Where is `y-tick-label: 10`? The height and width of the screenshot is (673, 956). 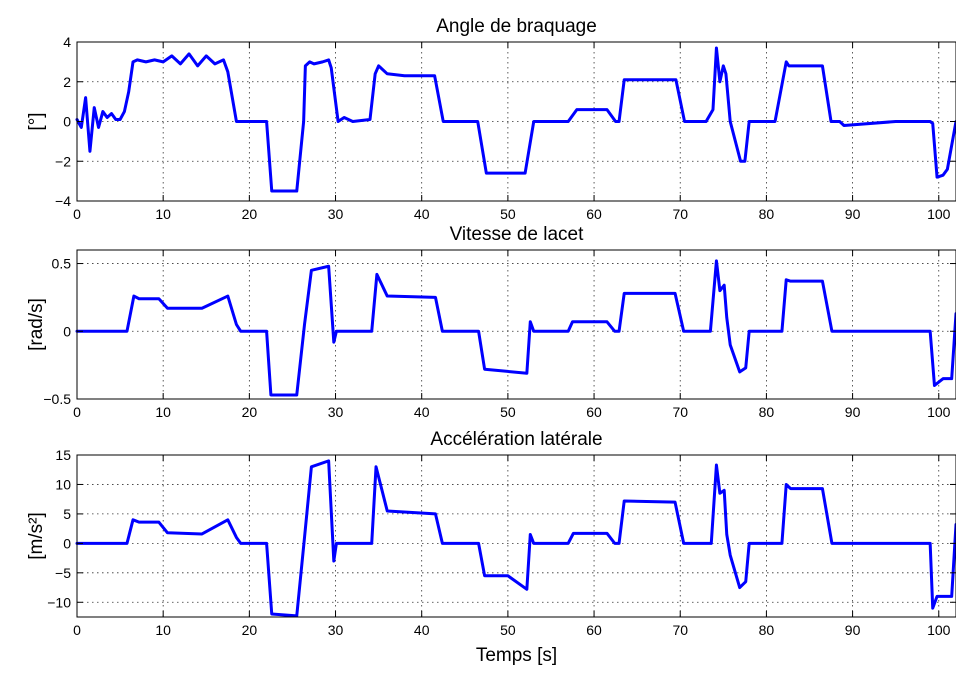 y-tick-label: 10 is located at coordinates (63, 484).